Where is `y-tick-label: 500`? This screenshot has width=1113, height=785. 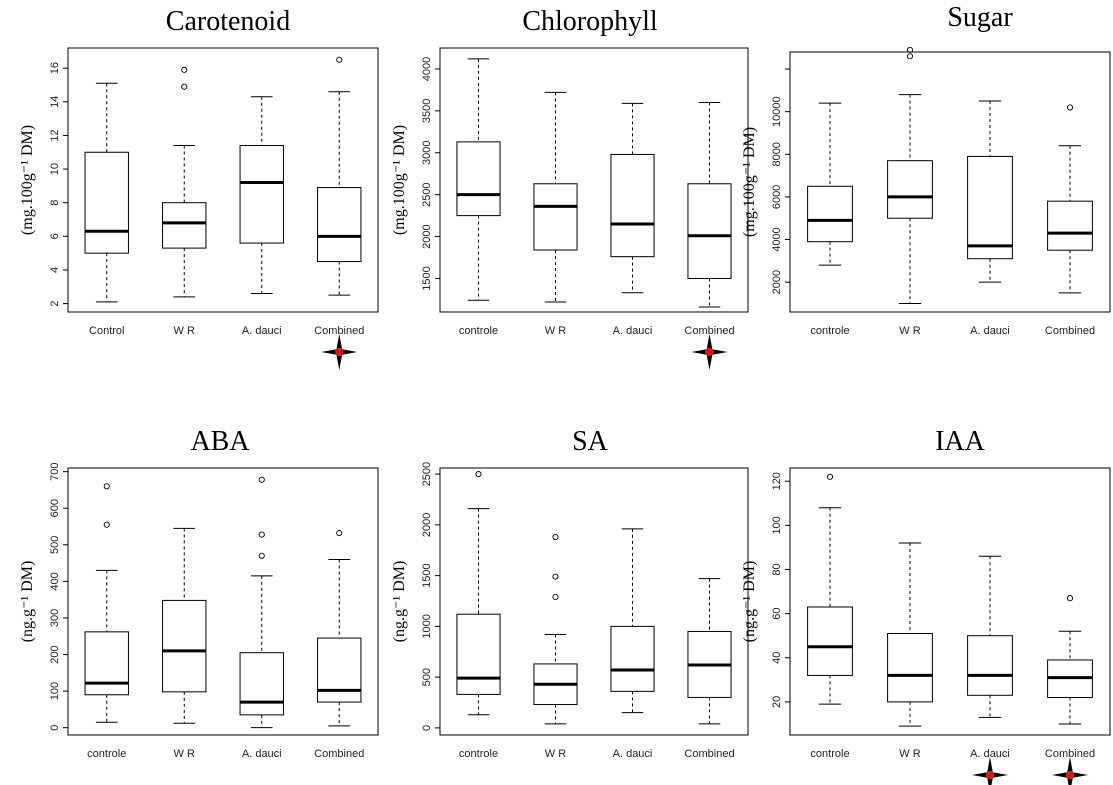
y-tick-label: 500 is located at coordinates (55, 545).